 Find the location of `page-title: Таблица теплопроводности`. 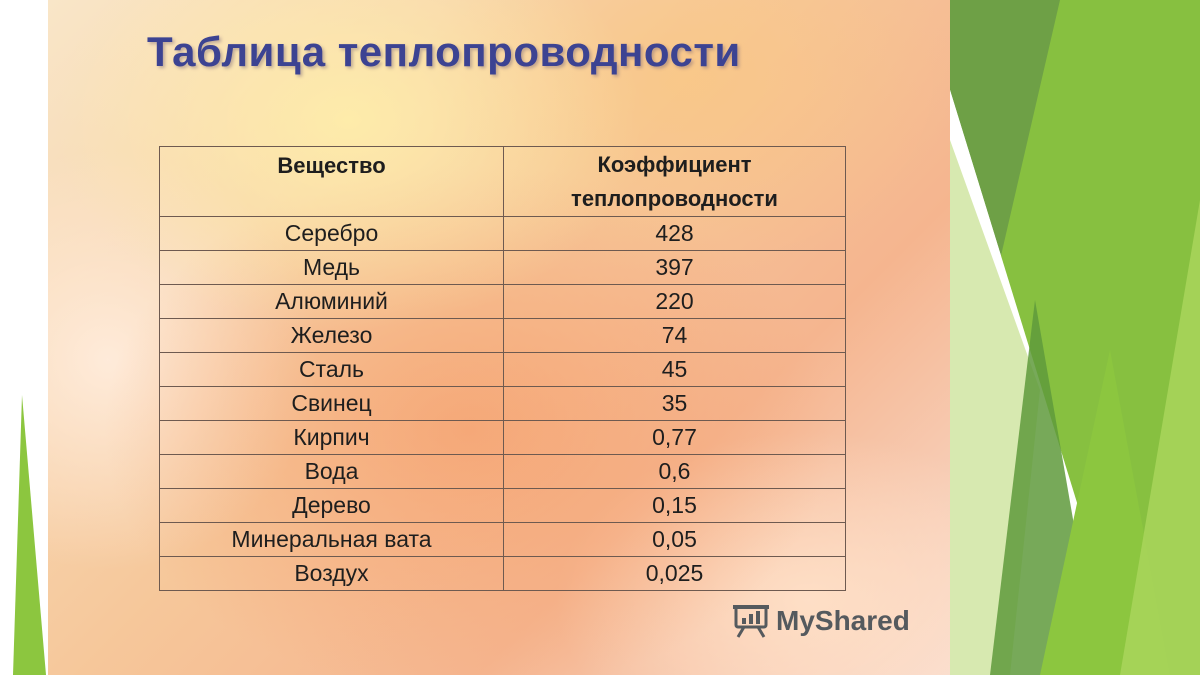

page-title: Таблица теплопроводности is located at coordinates (444, 51).